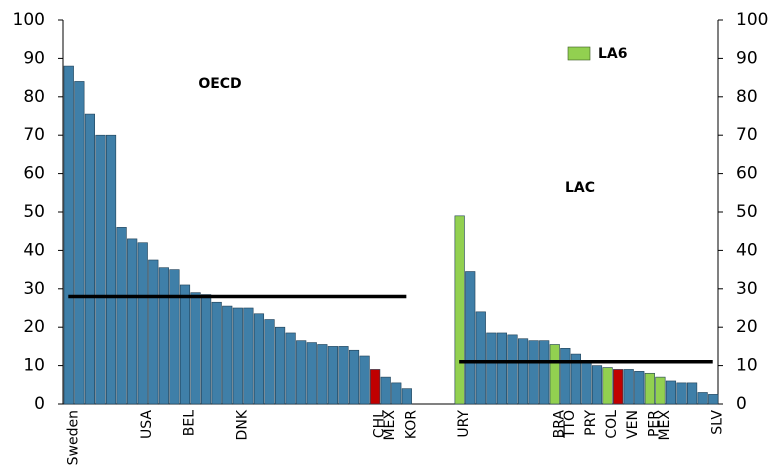  Describe the element at coordinates (747, 289) in the screenshot. I see `y2-tick-label: 30` at that location.